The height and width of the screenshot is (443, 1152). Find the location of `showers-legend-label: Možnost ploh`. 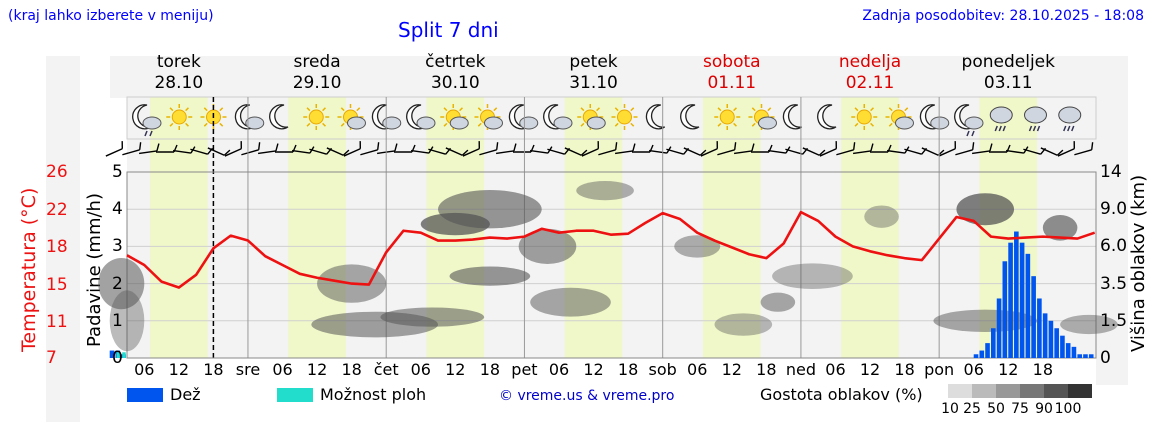

showers-legend-label: Možnost ploh is located at coordinates (373, 394).